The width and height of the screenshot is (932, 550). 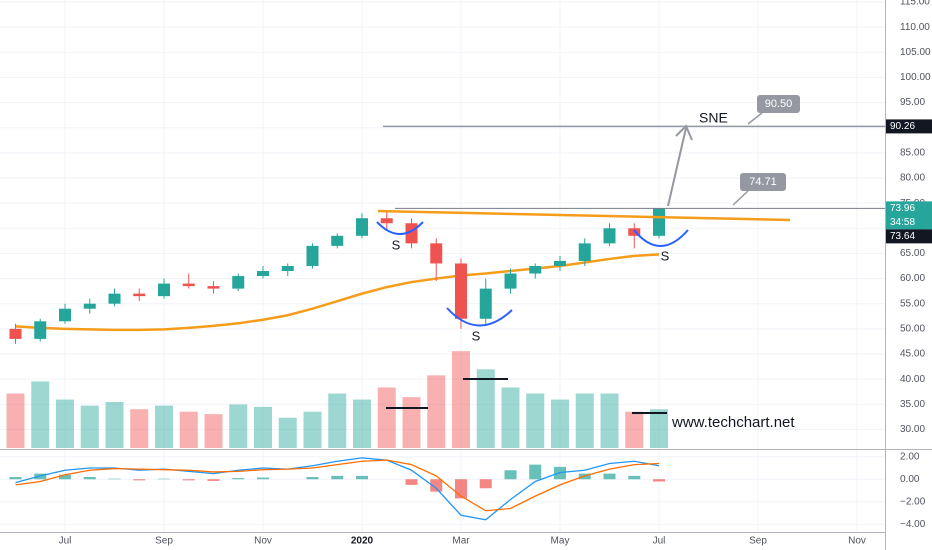 I want to click on y-tick-label: −4.00, so click(x=913, y=524).